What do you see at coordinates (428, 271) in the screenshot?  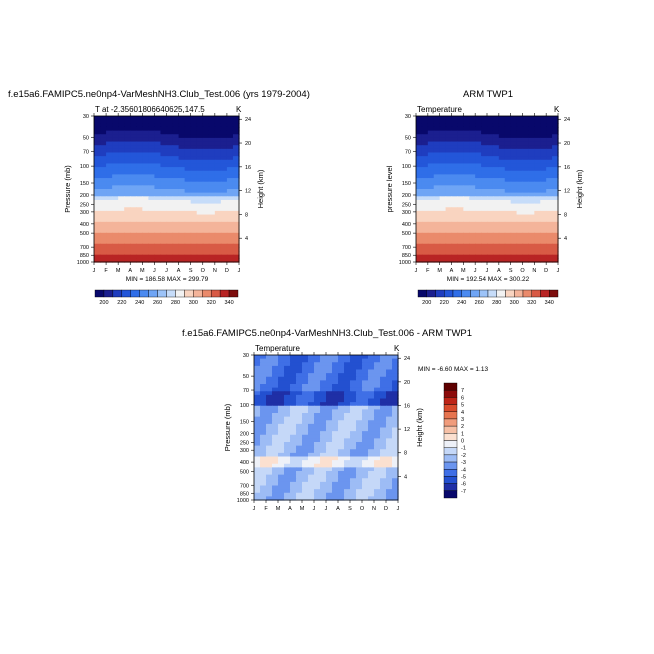 I see `x-tick-label: F` at bounding box center [428, 271].